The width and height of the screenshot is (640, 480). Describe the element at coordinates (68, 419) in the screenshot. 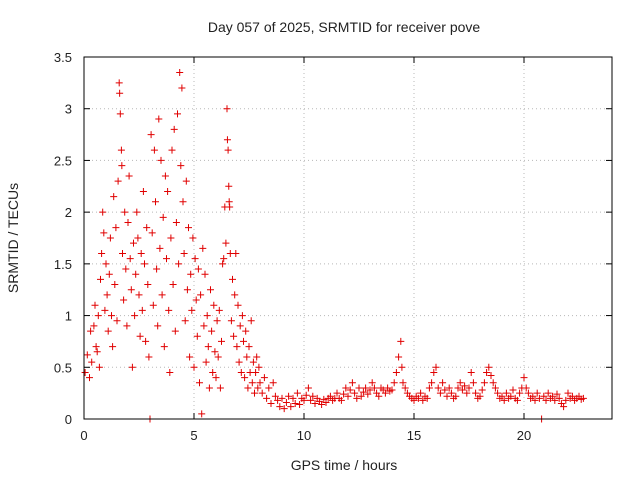

I see `y-tick-label: 0` at that location.